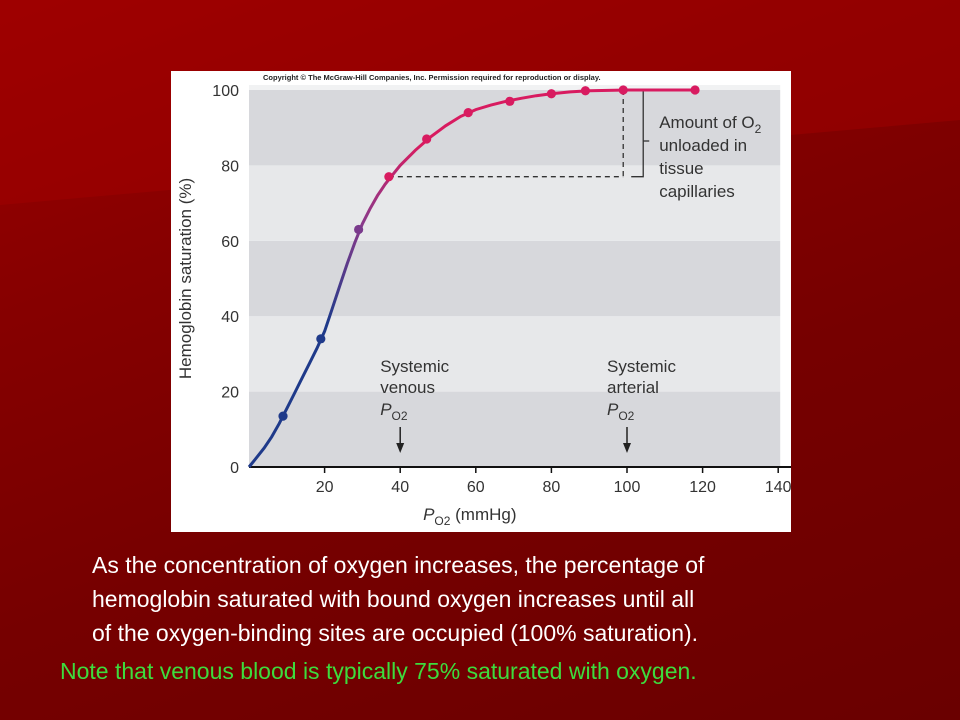 The image size is (960, 720). I want to click on y-tick-label: 0, so click(234, 468).